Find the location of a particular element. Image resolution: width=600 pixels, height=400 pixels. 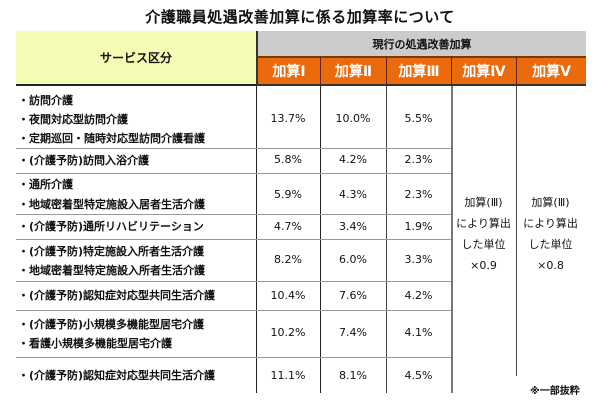

service-column-header: サービス区分 is located at coordinates (136, 58).